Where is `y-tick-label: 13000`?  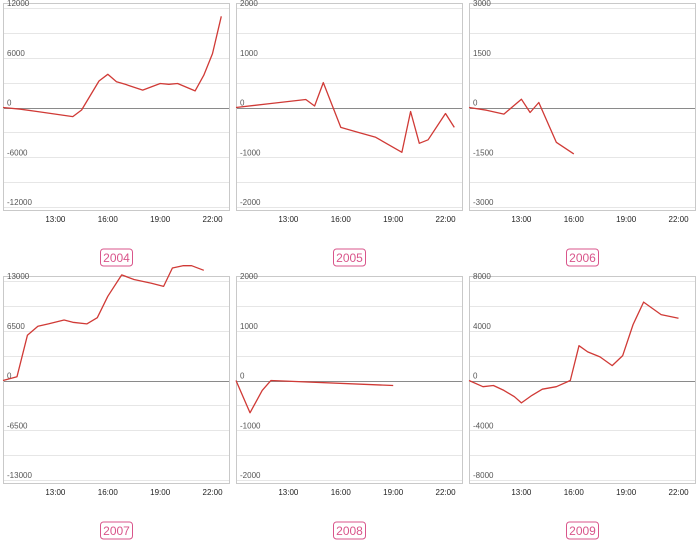 y-tick-label: 13000 is located at coordinates (18, 276).